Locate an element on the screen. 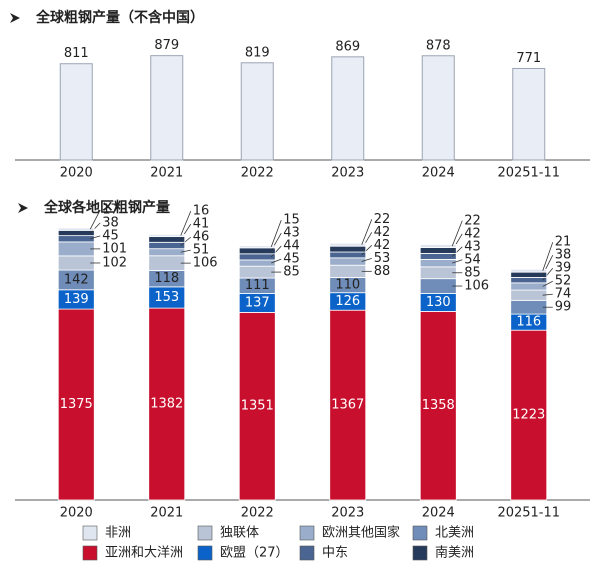  legend-label: 中东 is located at coordinates (335, 553).